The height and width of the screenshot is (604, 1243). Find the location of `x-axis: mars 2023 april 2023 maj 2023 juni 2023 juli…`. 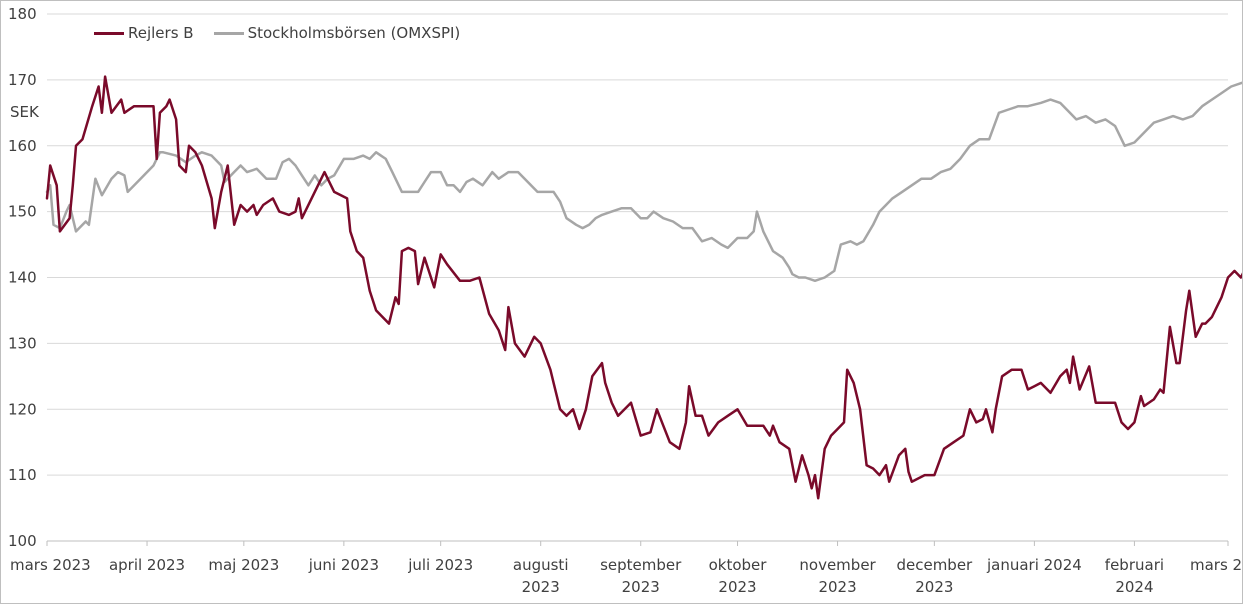

x-axis: mars 2023 april 2023 maj 2023 juni 2023 juli… is located at coordinates (626, 568).